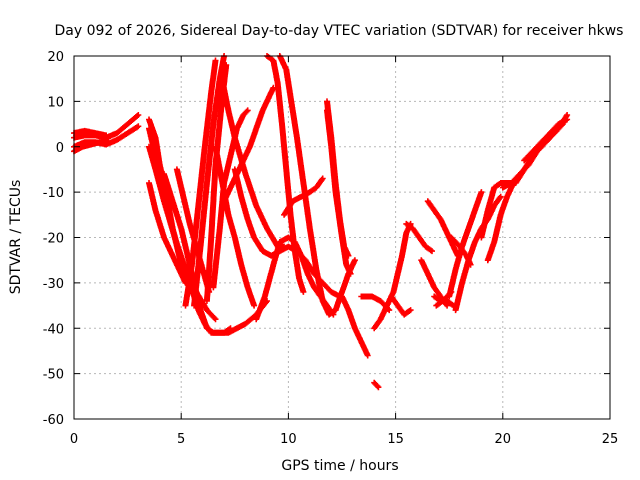  I want to click on x-tick-label: 5, so click(181, 439).